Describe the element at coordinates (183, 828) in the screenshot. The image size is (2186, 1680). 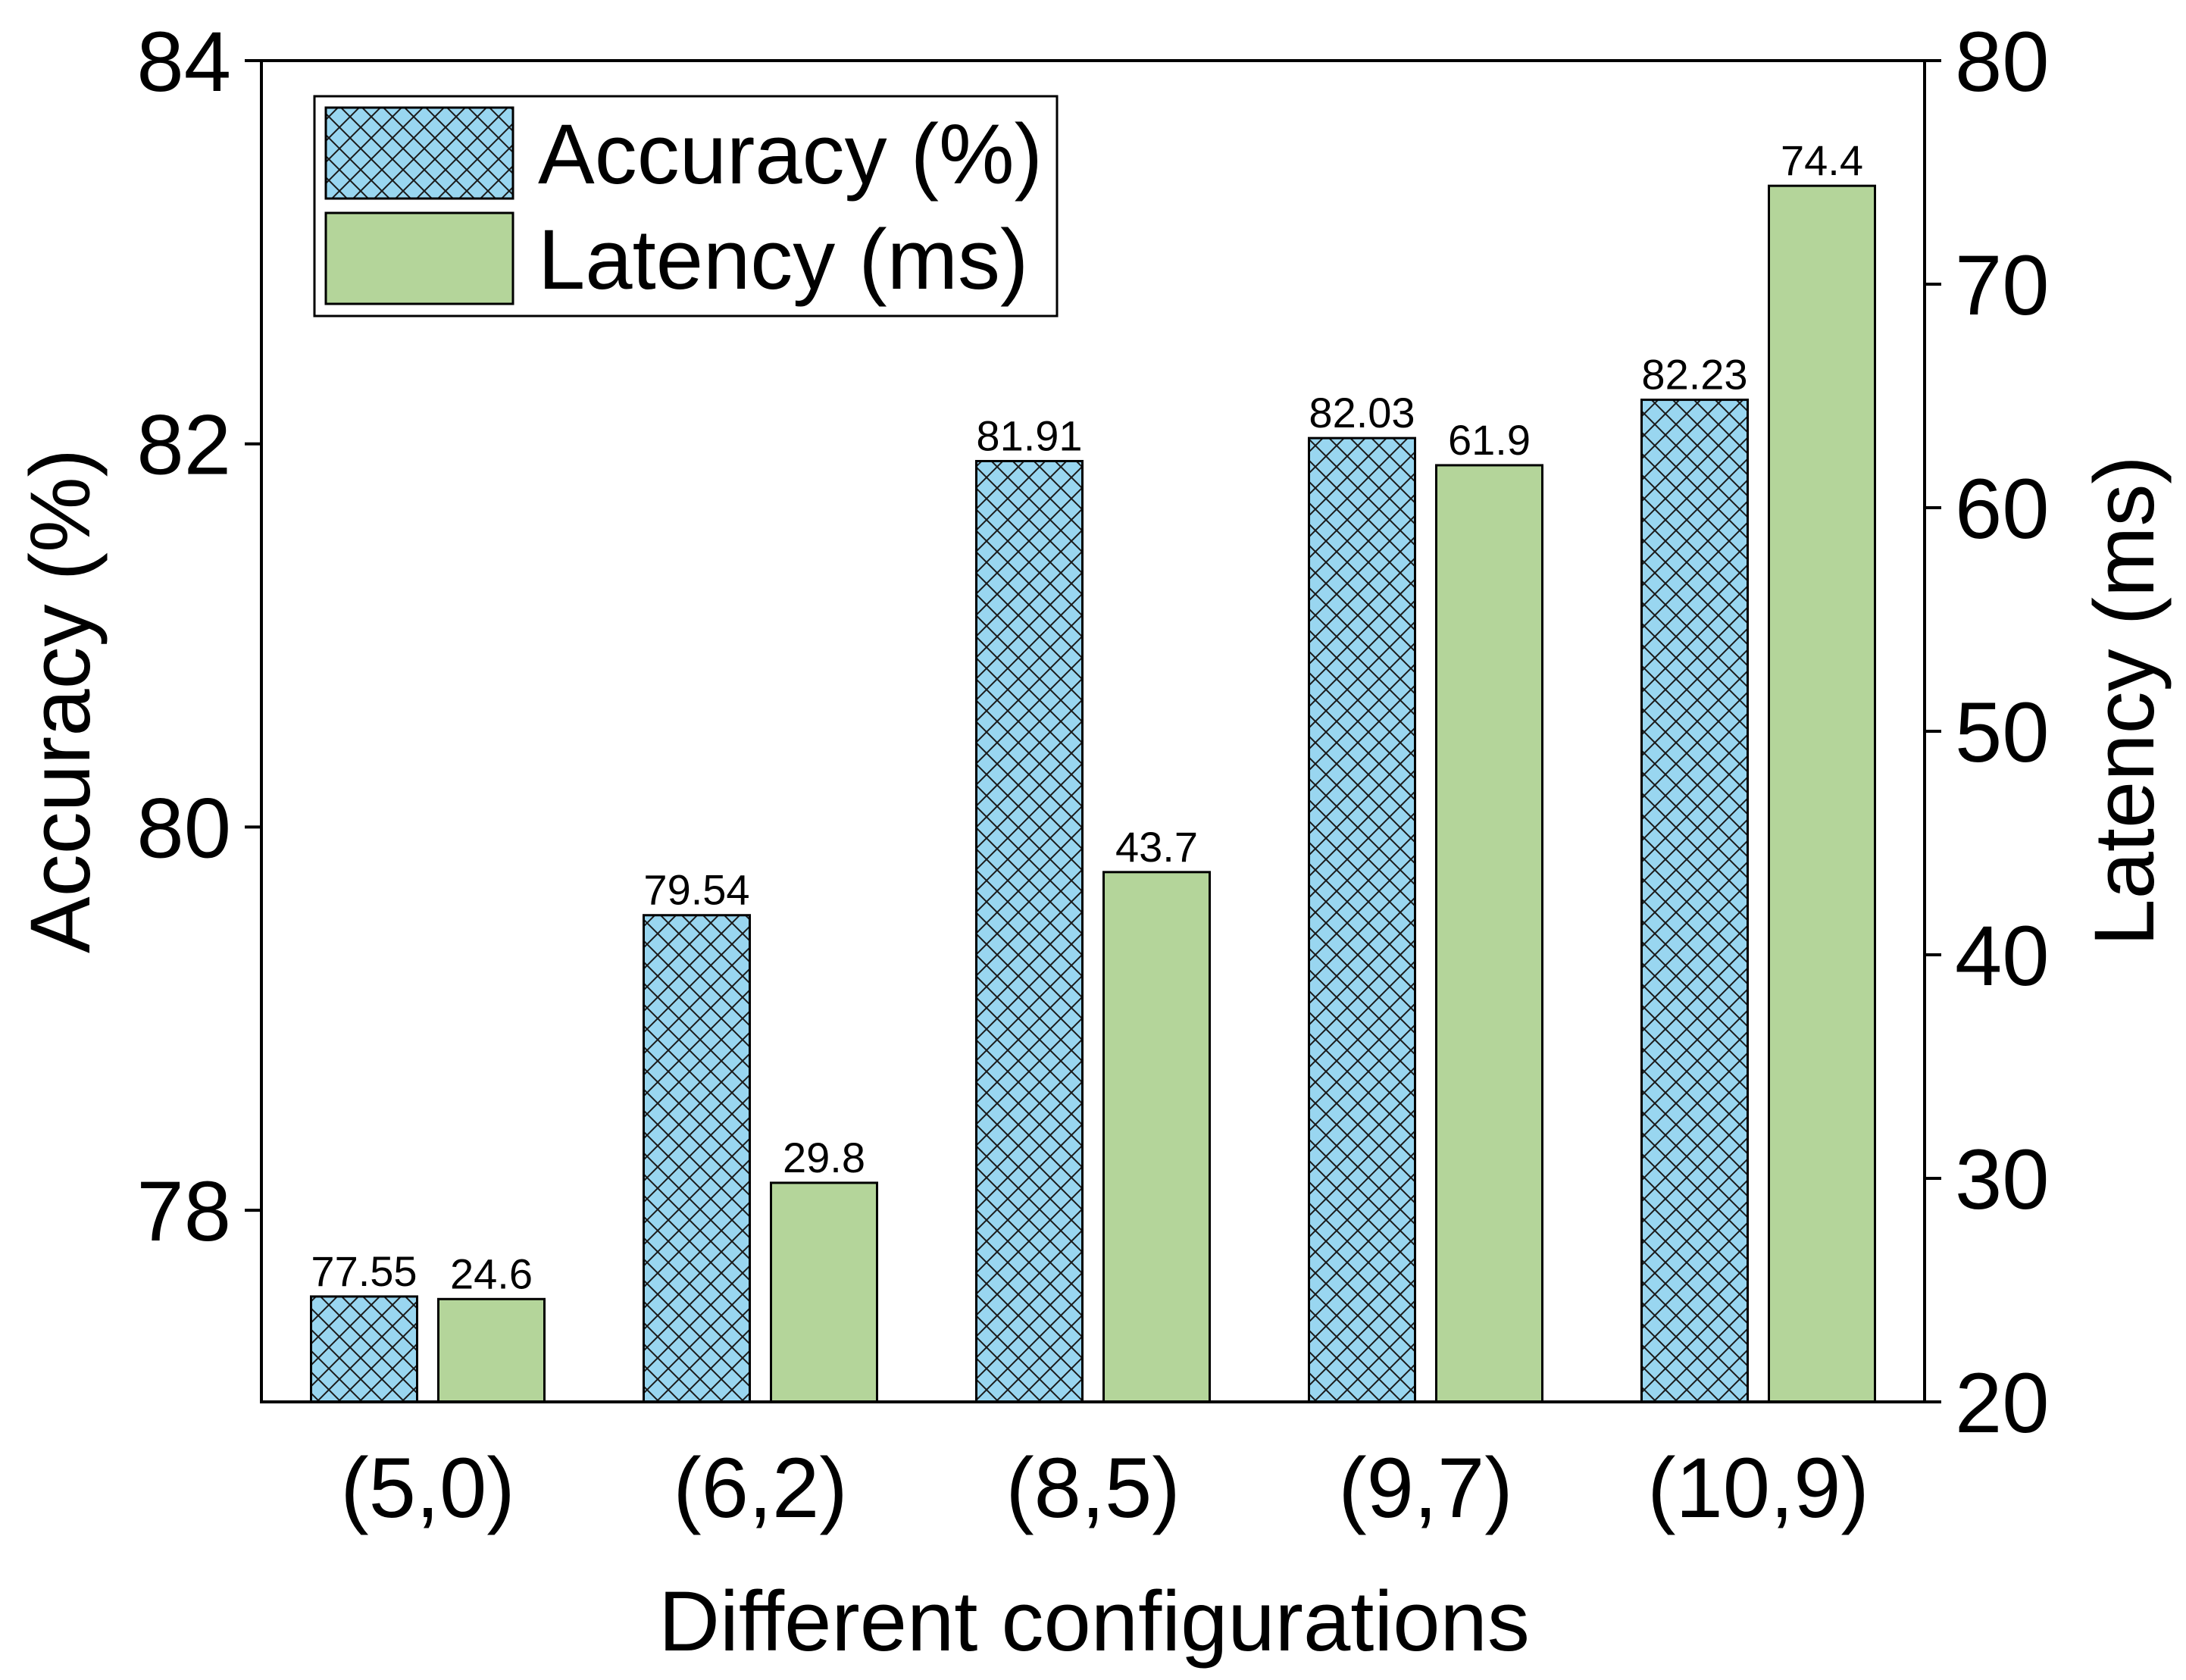
I see `y-left-tick-label: 80` at that location.